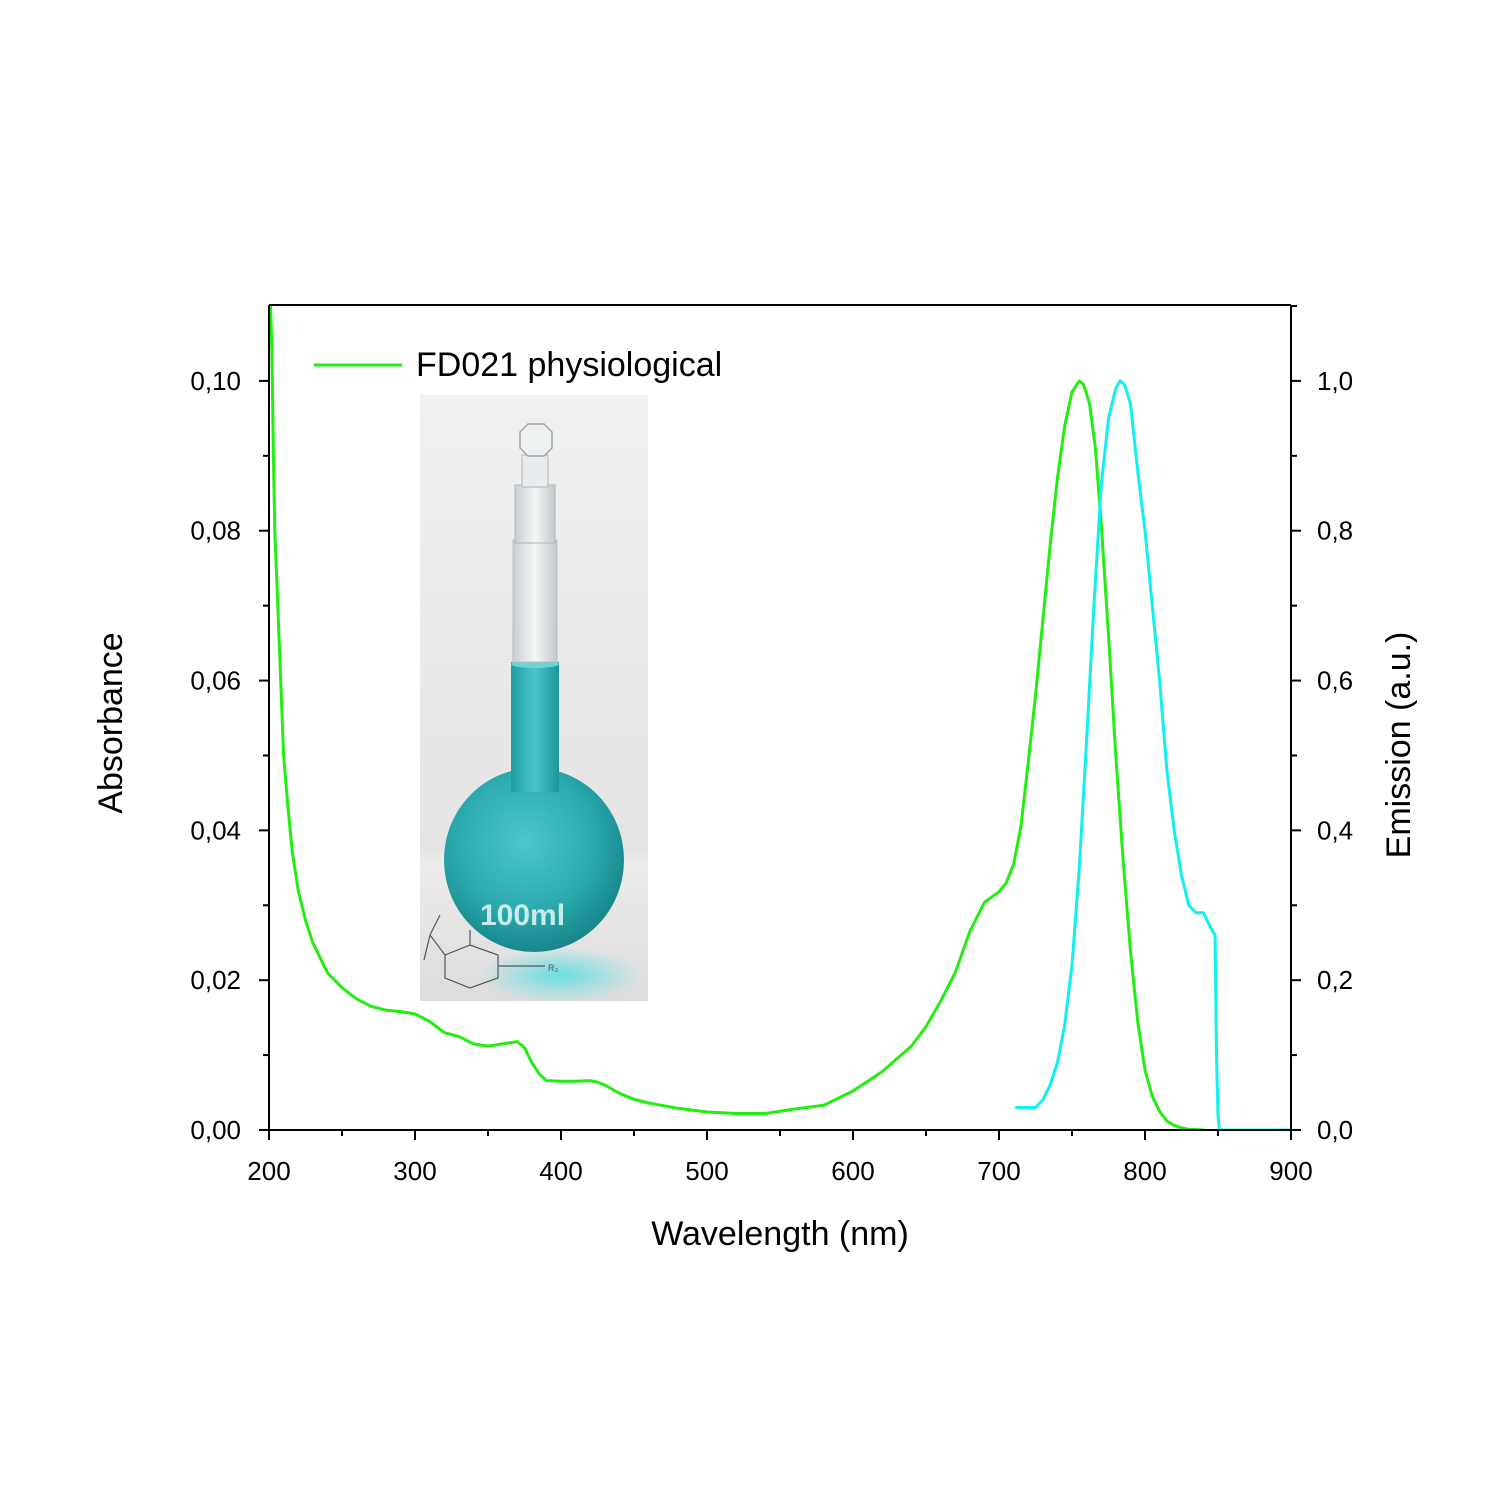 This screenshot has width=1500, height=1500. Describe the element at coordinates (215, 531) in the screenshot. I see `y-tick-label: 0,08` at that location.